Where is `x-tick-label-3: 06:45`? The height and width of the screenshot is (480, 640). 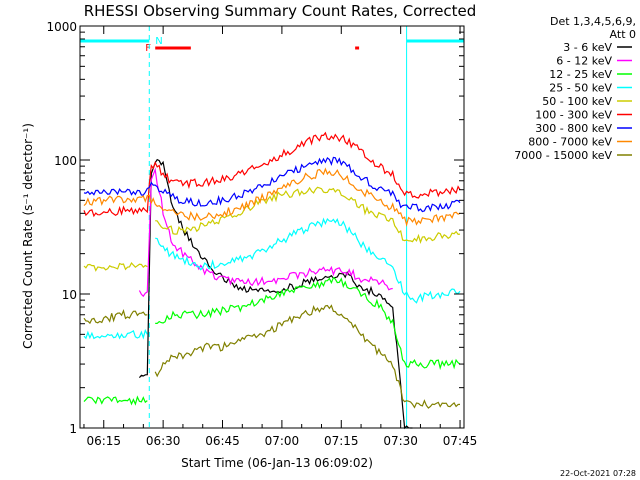
x-tick-label-3: 06:45 is located at coordinates (222, 441).